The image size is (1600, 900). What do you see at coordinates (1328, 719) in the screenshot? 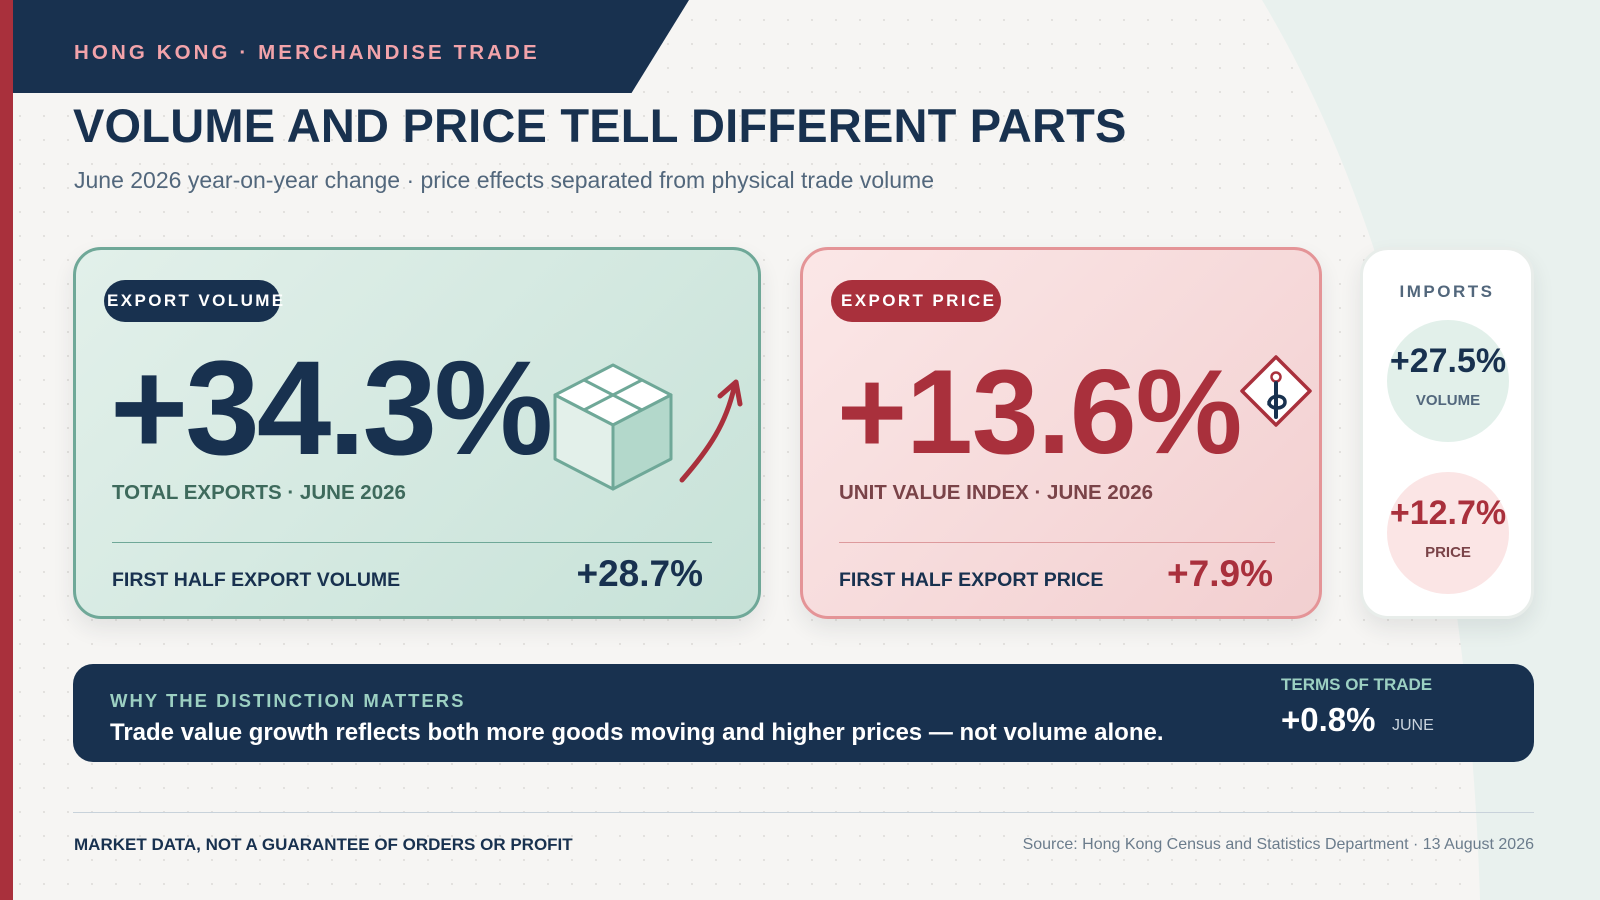
I see `terms-of-trade-value: +0.8%` at bounding box center [1328, 719].